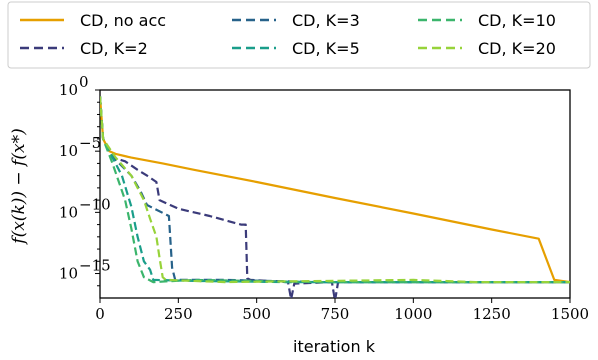 The height and width of the screenshot is (360, 598). Describe the element at coordinates (114, 48) in the screenshot. I see `legend-label: CD, K=2` at that location.